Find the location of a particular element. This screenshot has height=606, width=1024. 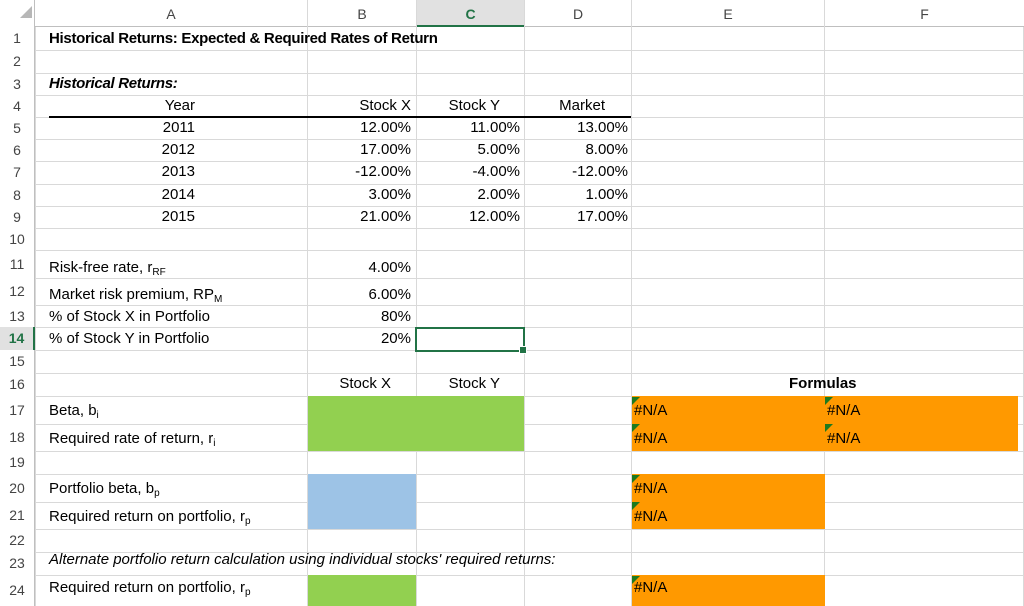

column-header-d: D is located at coordinates (578, 13).